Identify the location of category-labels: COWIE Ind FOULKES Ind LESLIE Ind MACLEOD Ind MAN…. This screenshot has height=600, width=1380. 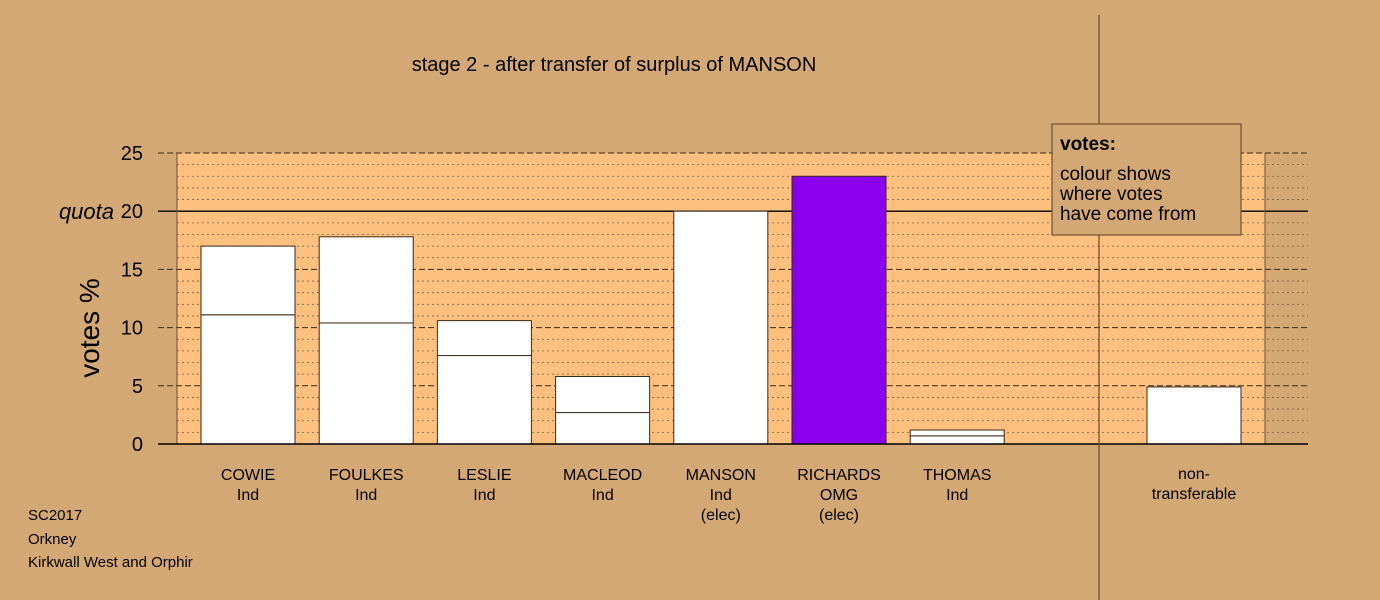
(606, 495).